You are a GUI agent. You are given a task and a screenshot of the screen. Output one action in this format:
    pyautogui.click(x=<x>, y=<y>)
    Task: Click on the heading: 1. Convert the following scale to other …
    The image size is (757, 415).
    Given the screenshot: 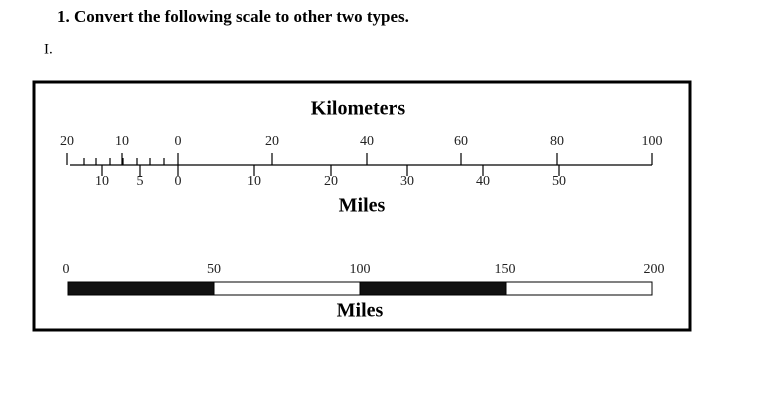 What is the action you would take?
    pyautogui.click(x=233, y=16)
    